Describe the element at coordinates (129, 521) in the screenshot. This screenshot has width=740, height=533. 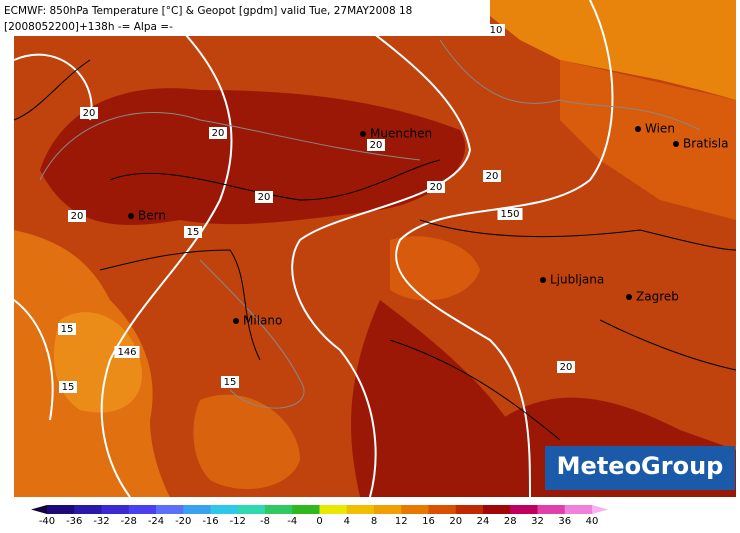
I see `legend-tick-label: -28` at that location.